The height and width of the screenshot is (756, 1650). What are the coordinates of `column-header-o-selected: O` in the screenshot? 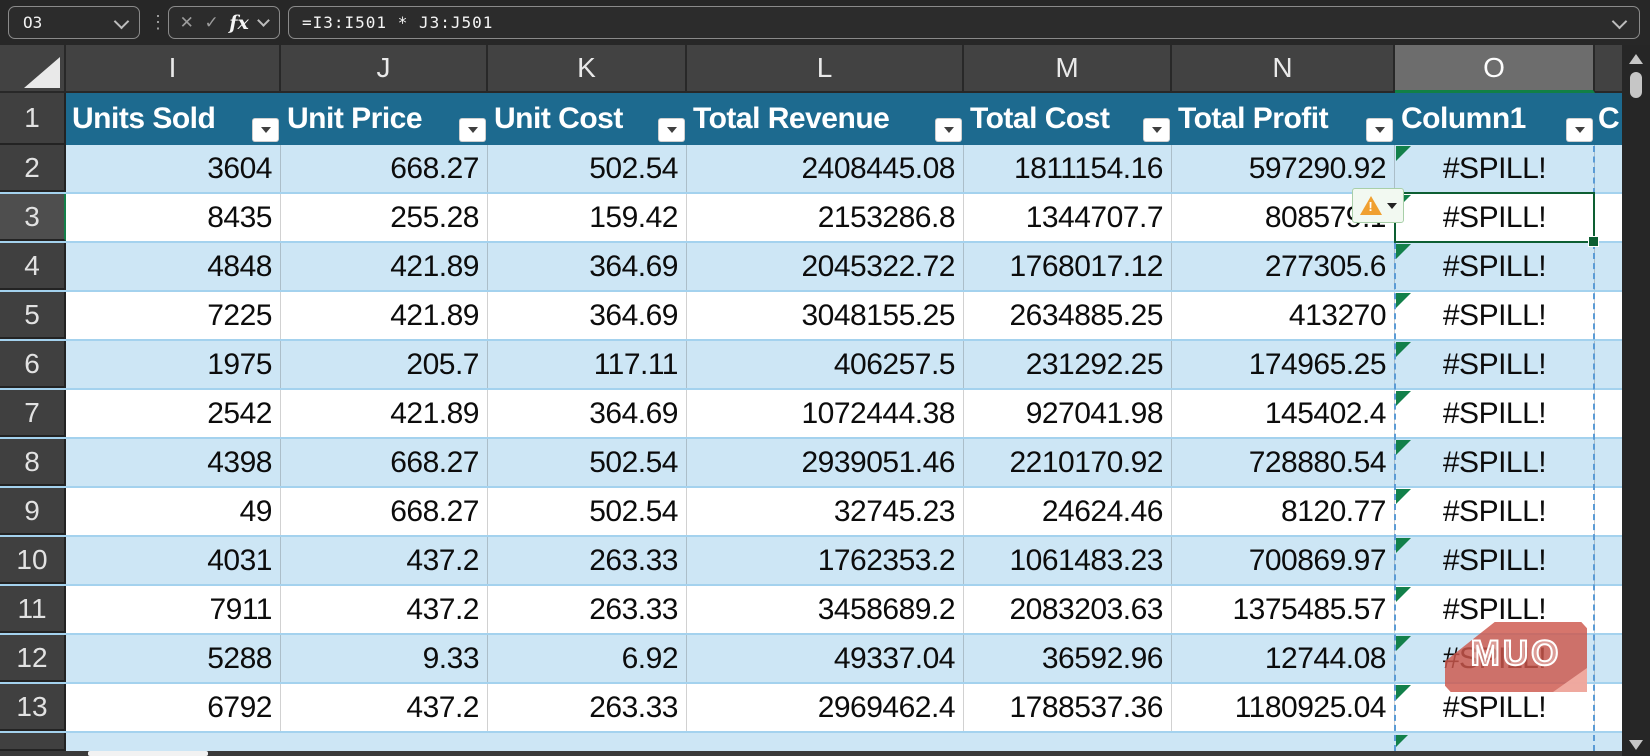 It's located at (1495, 69).